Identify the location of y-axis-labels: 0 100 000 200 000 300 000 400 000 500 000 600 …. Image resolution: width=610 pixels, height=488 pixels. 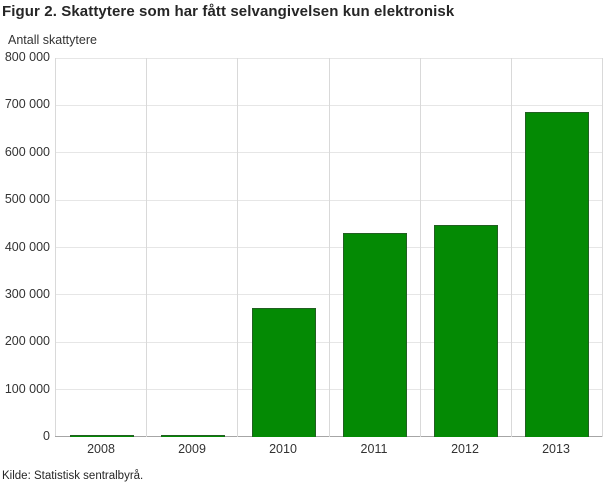
(25, 246).